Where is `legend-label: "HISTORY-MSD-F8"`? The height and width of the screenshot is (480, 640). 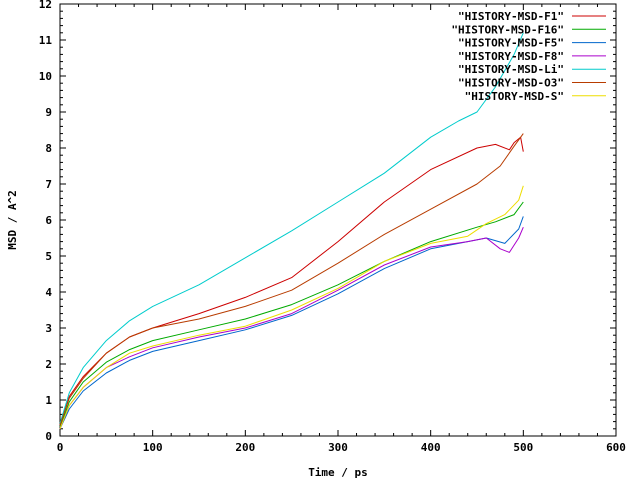 legend-label: "HISTORY-MSD-F8" is located at coordinates (511, 56).